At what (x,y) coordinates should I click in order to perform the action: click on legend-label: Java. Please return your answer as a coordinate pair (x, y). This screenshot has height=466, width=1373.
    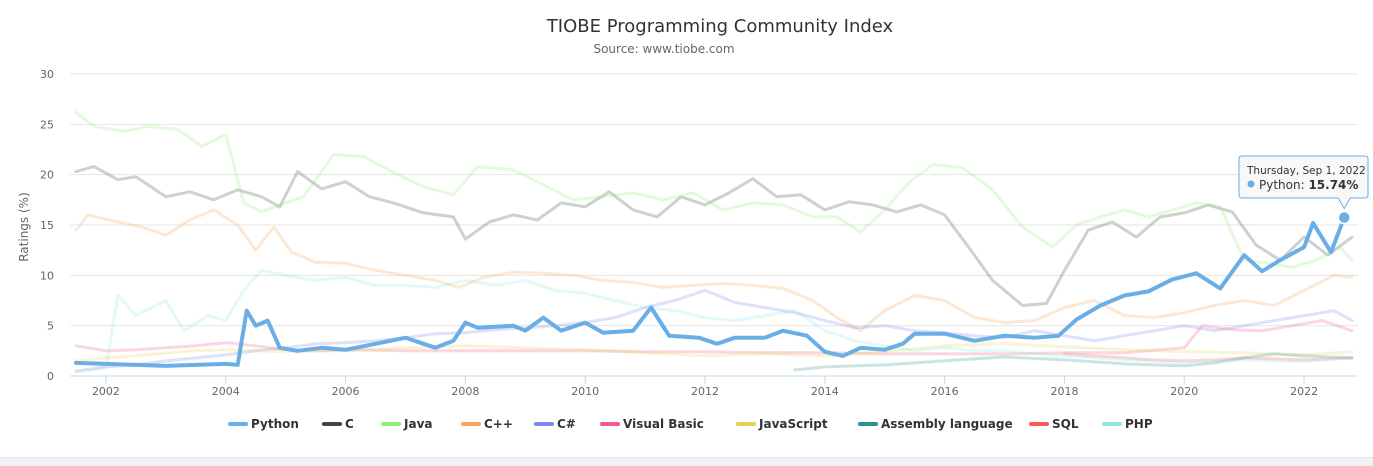
    Looking at the image, I should click on (417, 424).